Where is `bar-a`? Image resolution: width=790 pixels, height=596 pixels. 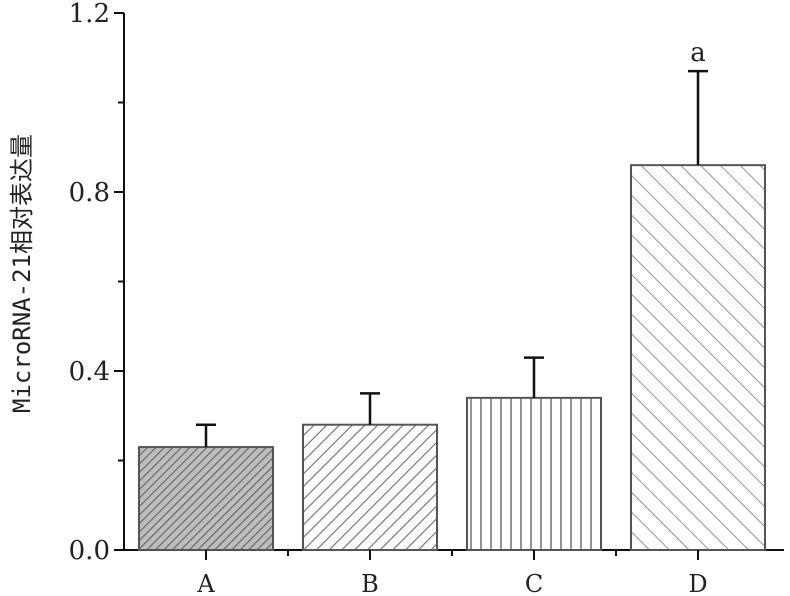 bar-a is located at coordinates (206, 499).